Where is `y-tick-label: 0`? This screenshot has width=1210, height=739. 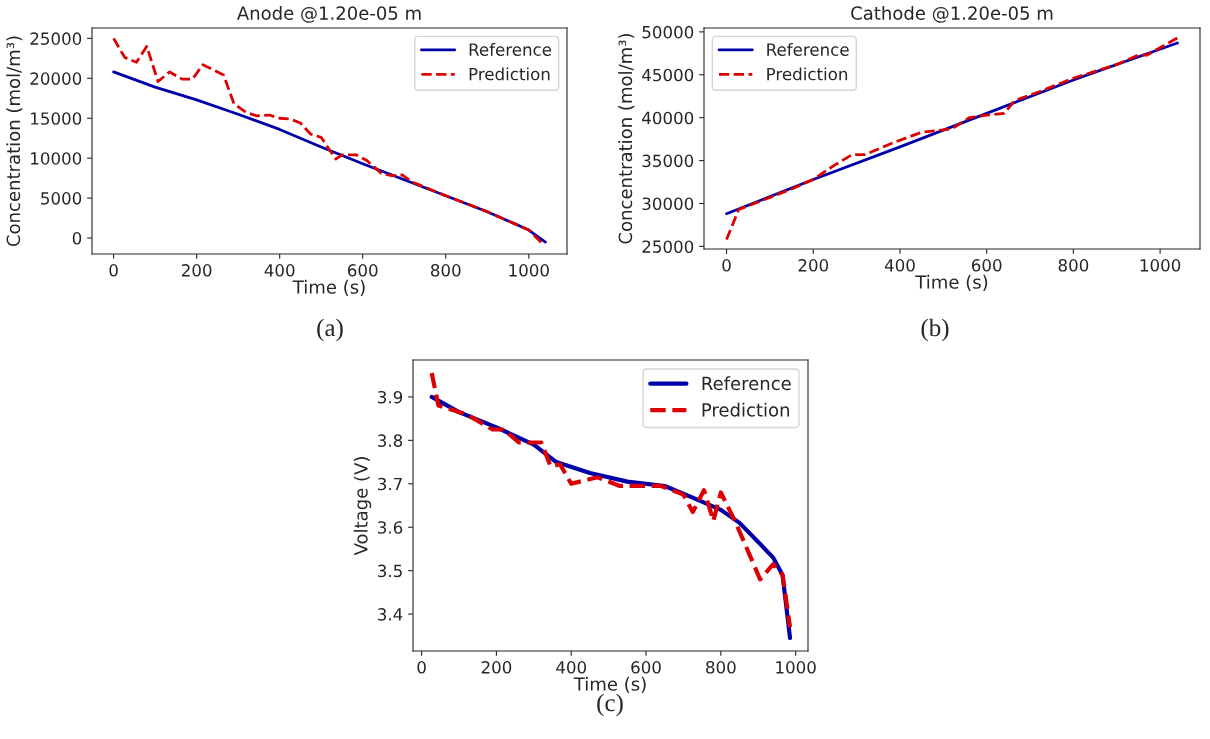
y-tick-label: 0 is located at coordinates (77, 238).